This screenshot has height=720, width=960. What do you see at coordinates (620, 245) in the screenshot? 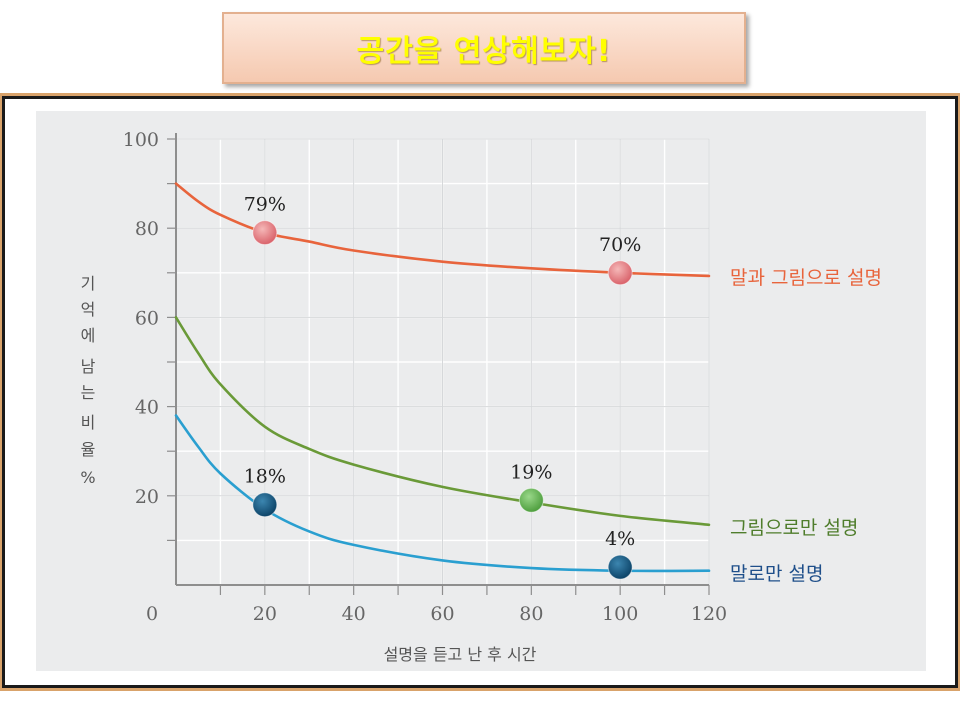
I see `data-label: 70%` at bounding box center [620, 245].